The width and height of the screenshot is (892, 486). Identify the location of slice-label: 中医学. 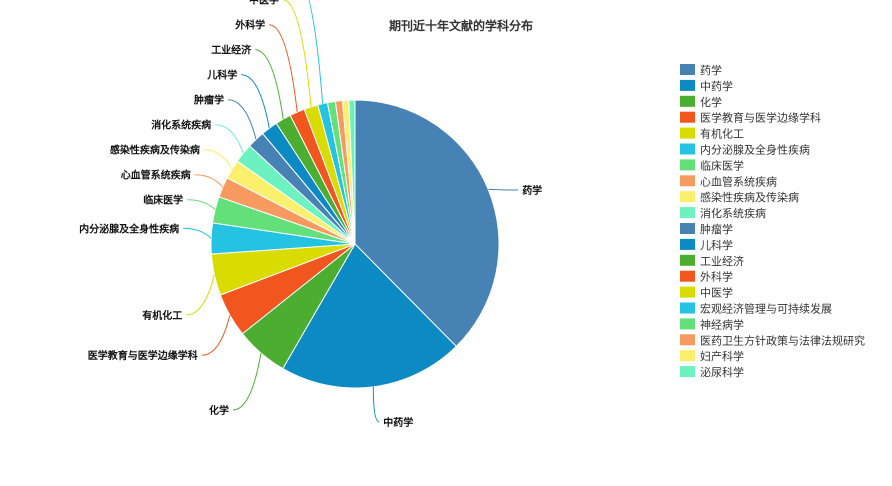
(264, 3).